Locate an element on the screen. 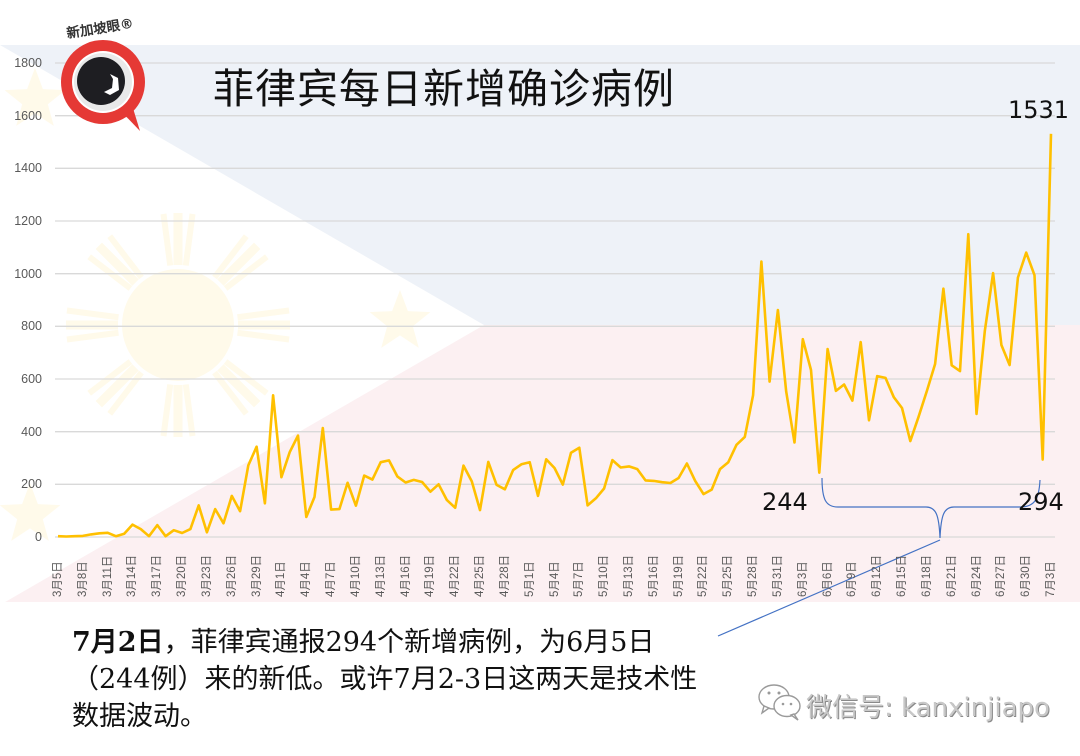 Image resolution: width=1080 pixels, height=756 pixels. x-tick-label: 6月18日 is located at coordinates (926, 575).